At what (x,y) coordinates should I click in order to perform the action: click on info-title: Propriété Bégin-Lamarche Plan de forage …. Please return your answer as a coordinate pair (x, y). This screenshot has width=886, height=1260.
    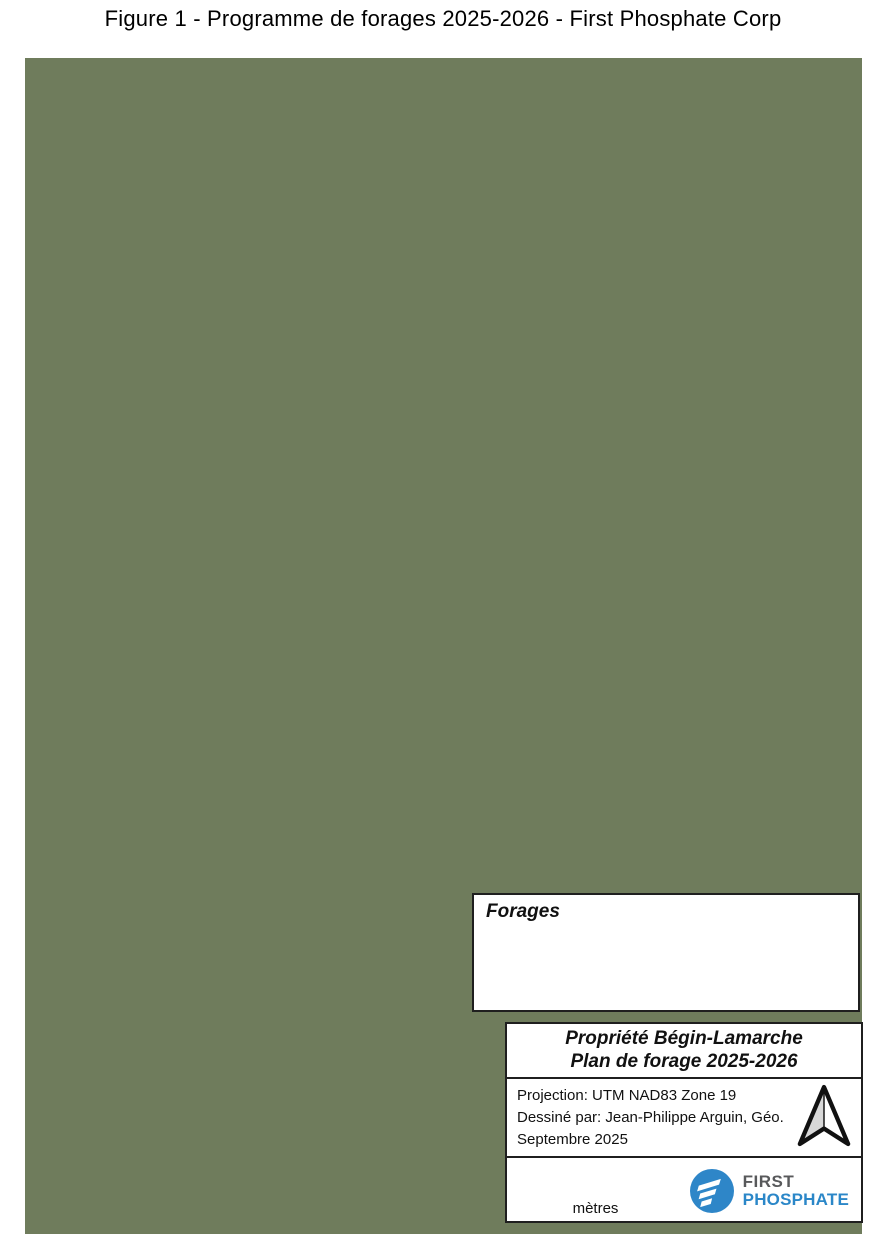
    Looking at the image, I should click on (684, 1051).